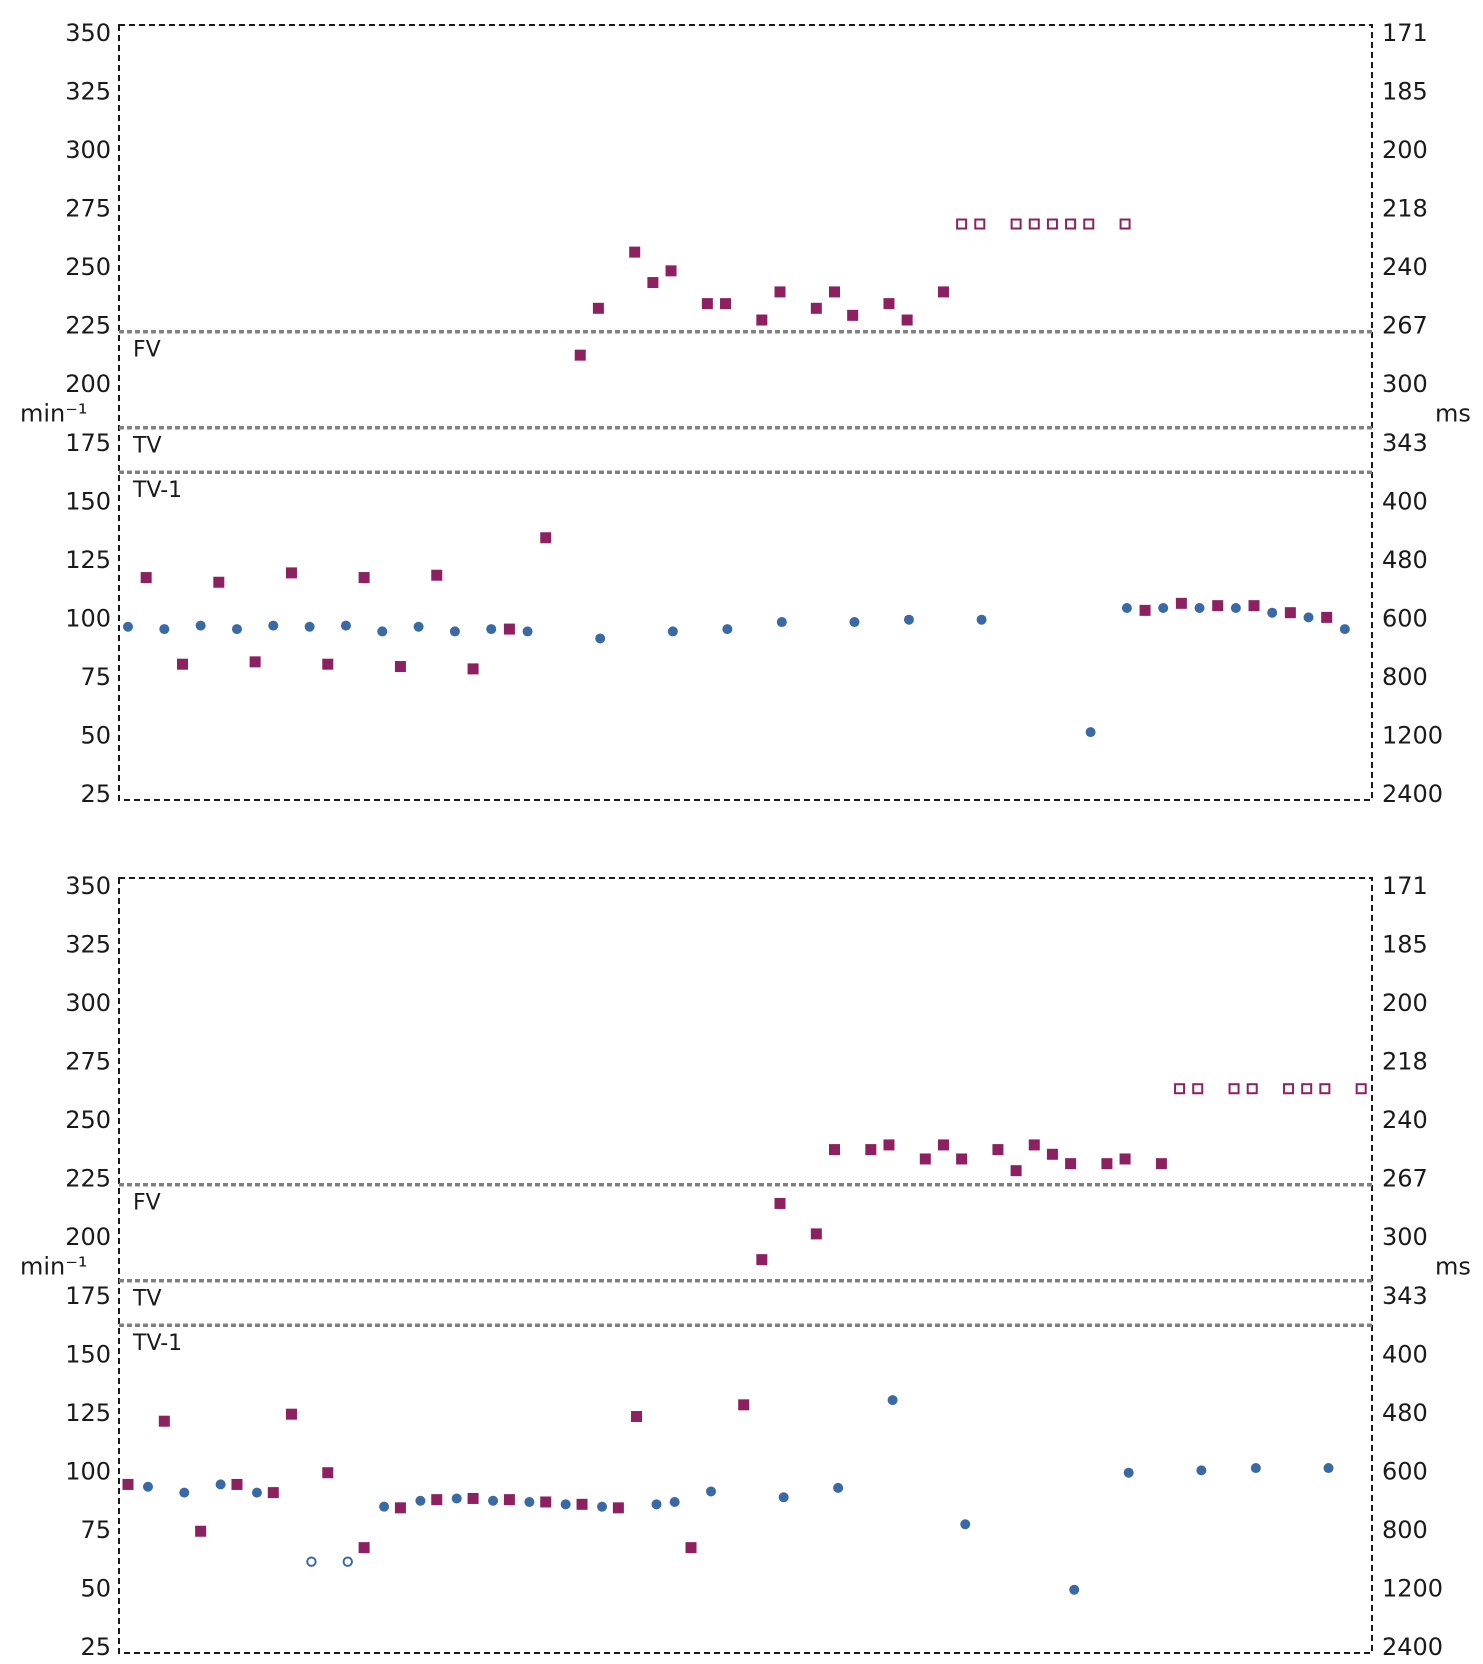 The height and width of the screenshot is (1664, 1483). What do you see at coordinates (1405, 443) in the screenshot?
I see `y-tick-label-right: 343` at bounding box center [1405, 443].